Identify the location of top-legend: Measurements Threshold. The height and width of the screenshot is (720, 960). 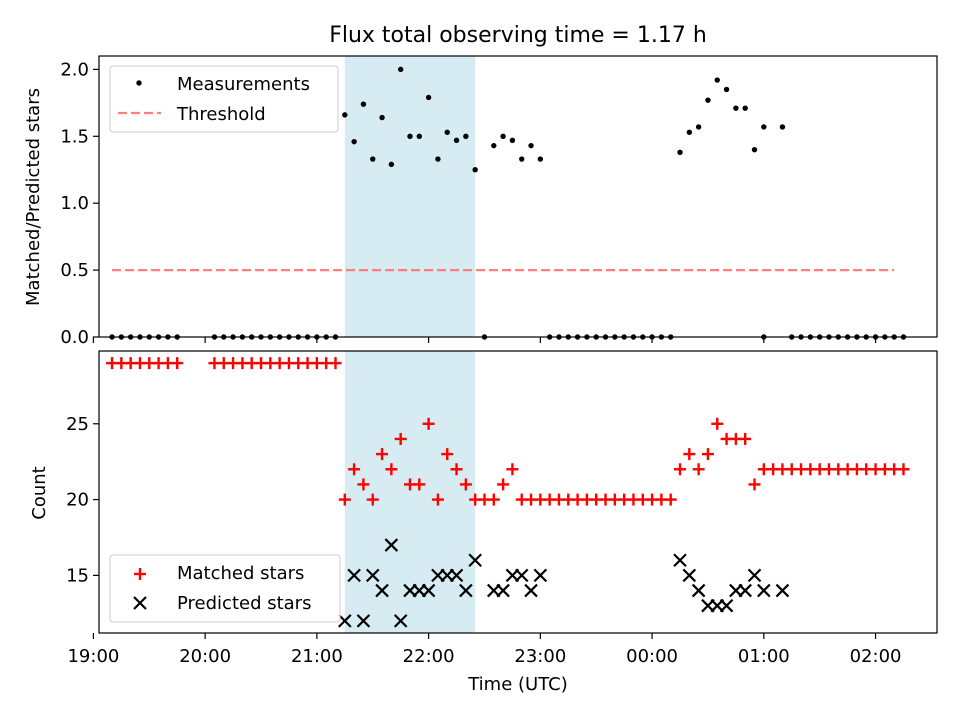
(224, 99).